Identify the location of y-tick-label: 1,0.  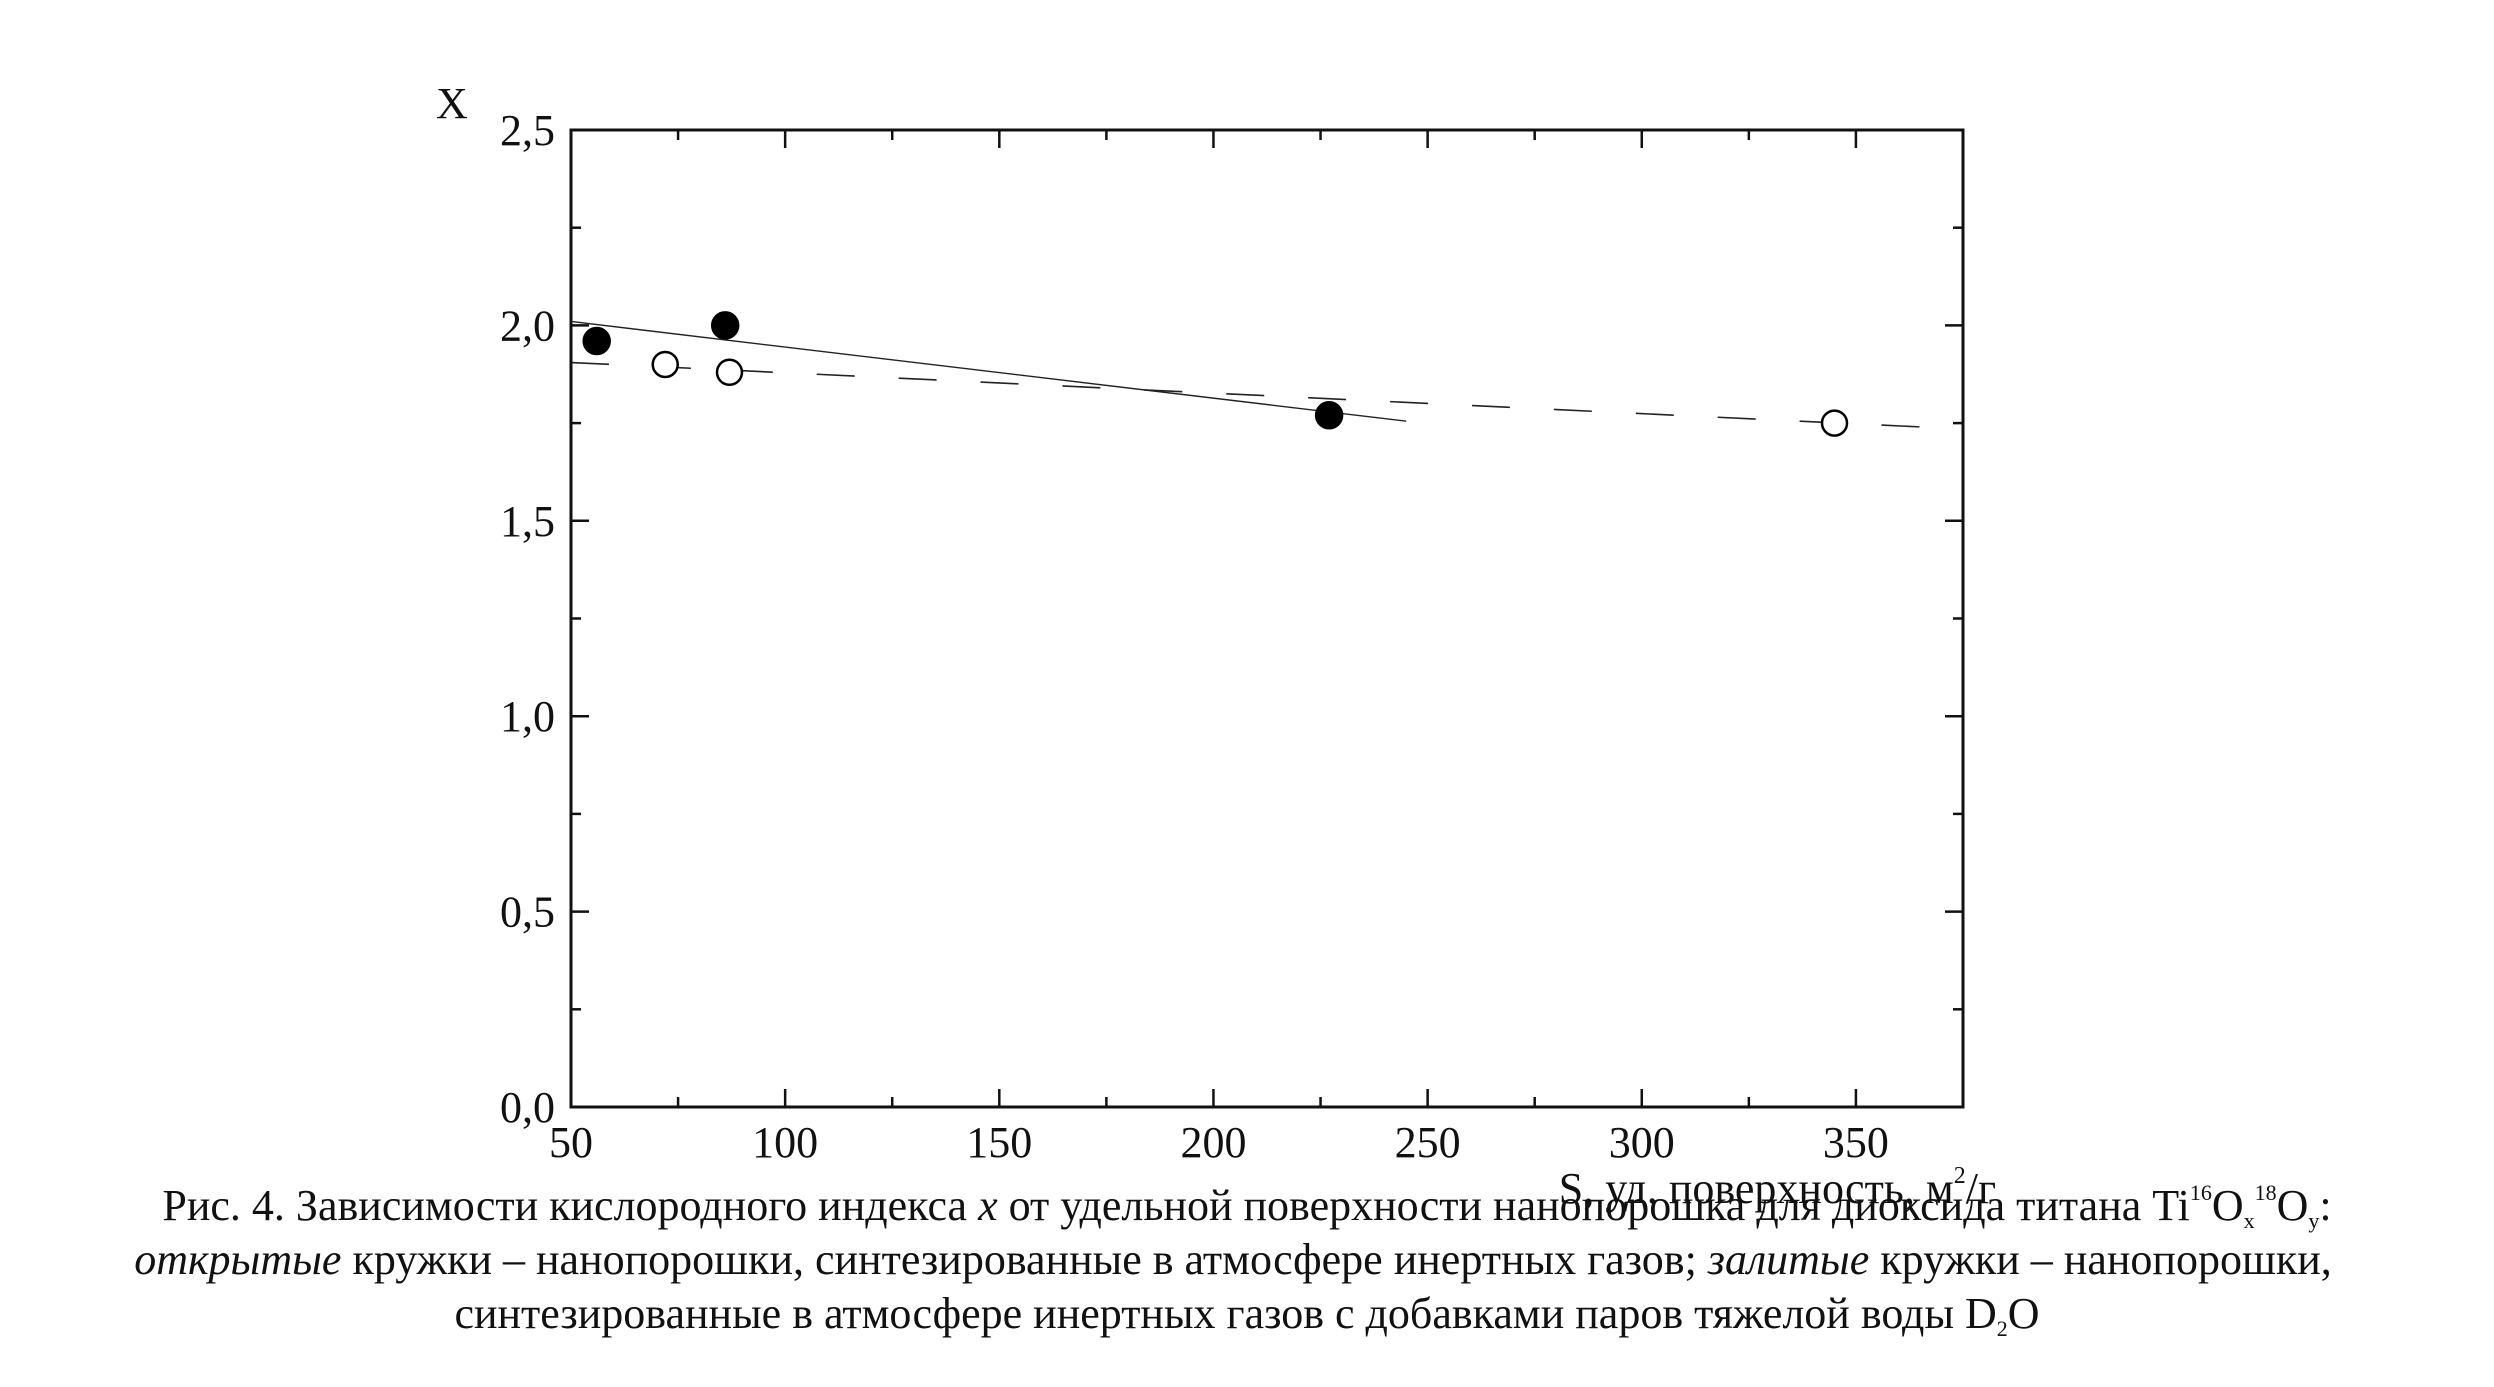
(527, 716).